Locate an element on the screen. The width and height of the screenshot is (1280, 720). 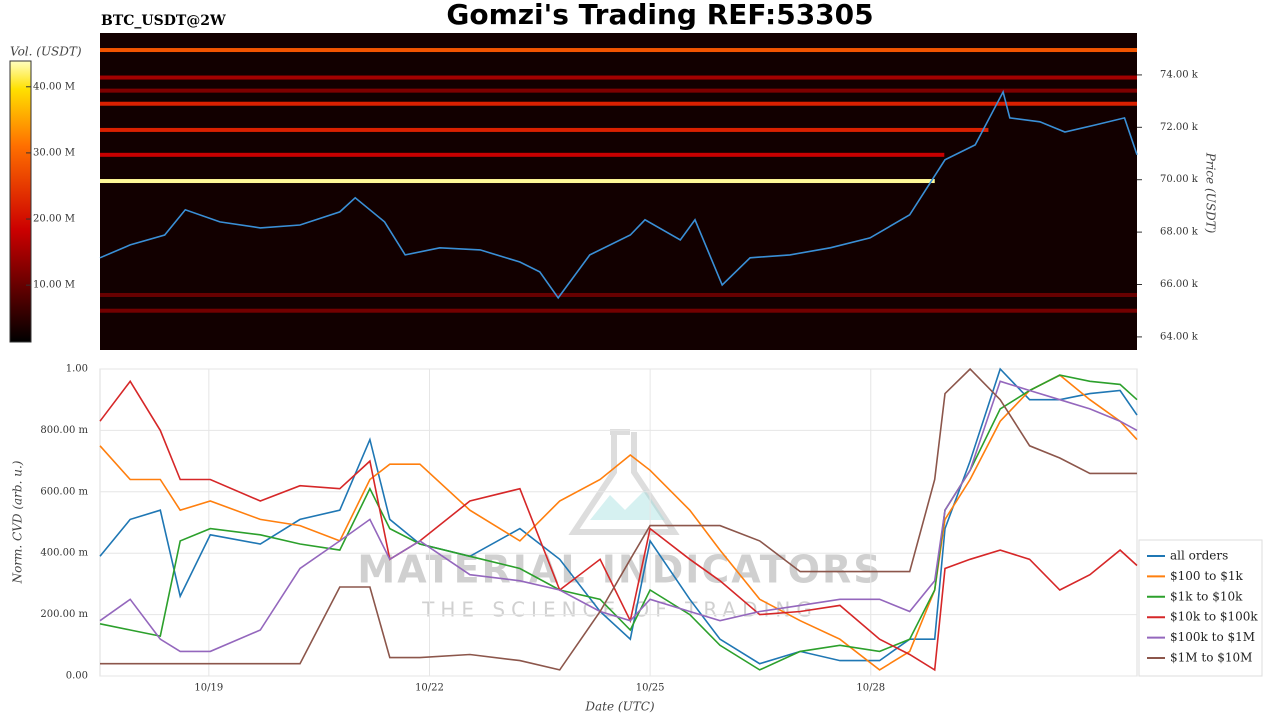
y-tick-label: 74.00 k is located at coordinates (1179, 74).